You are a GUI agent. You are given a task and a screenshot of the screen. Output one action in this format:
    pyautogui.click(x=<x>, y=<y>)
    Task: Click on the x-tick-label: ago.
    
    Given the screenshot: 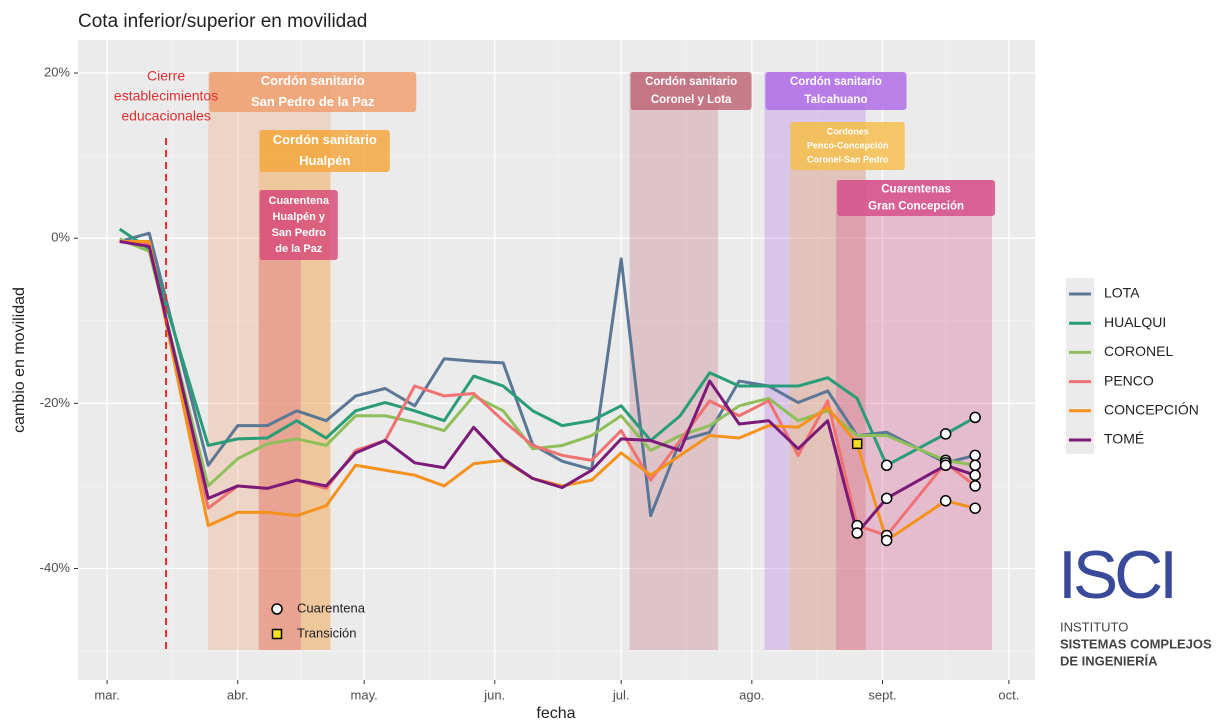 What is the action you would take?
    pyautogui.click(x=751, y=694)
    